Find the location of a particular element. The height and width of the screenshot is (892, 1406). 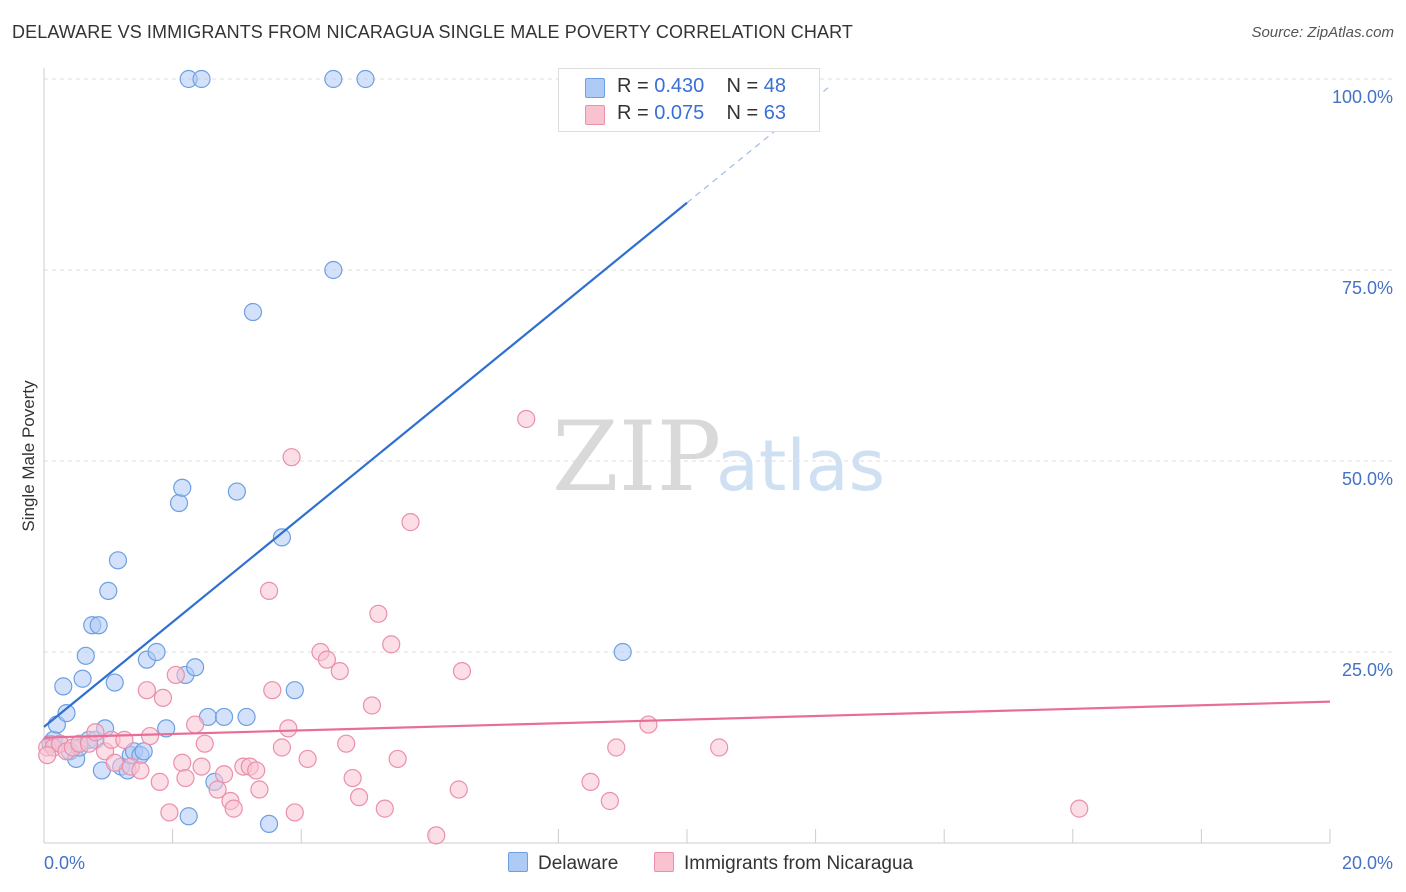

watermark-zip: ZIP is located at coordinates (636, 457).